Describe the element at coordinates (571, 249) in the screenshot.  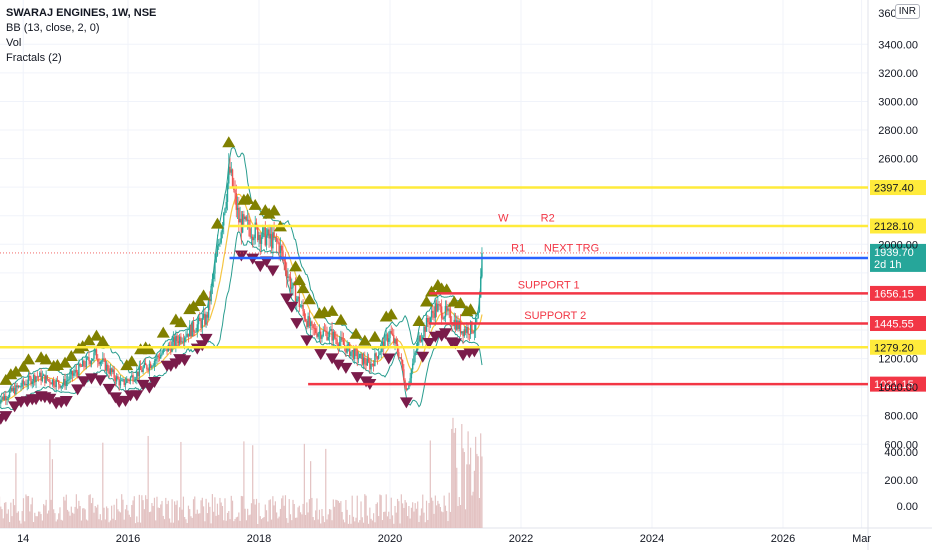
I see `chart-annotation-text: NEXT TRG` at that location.